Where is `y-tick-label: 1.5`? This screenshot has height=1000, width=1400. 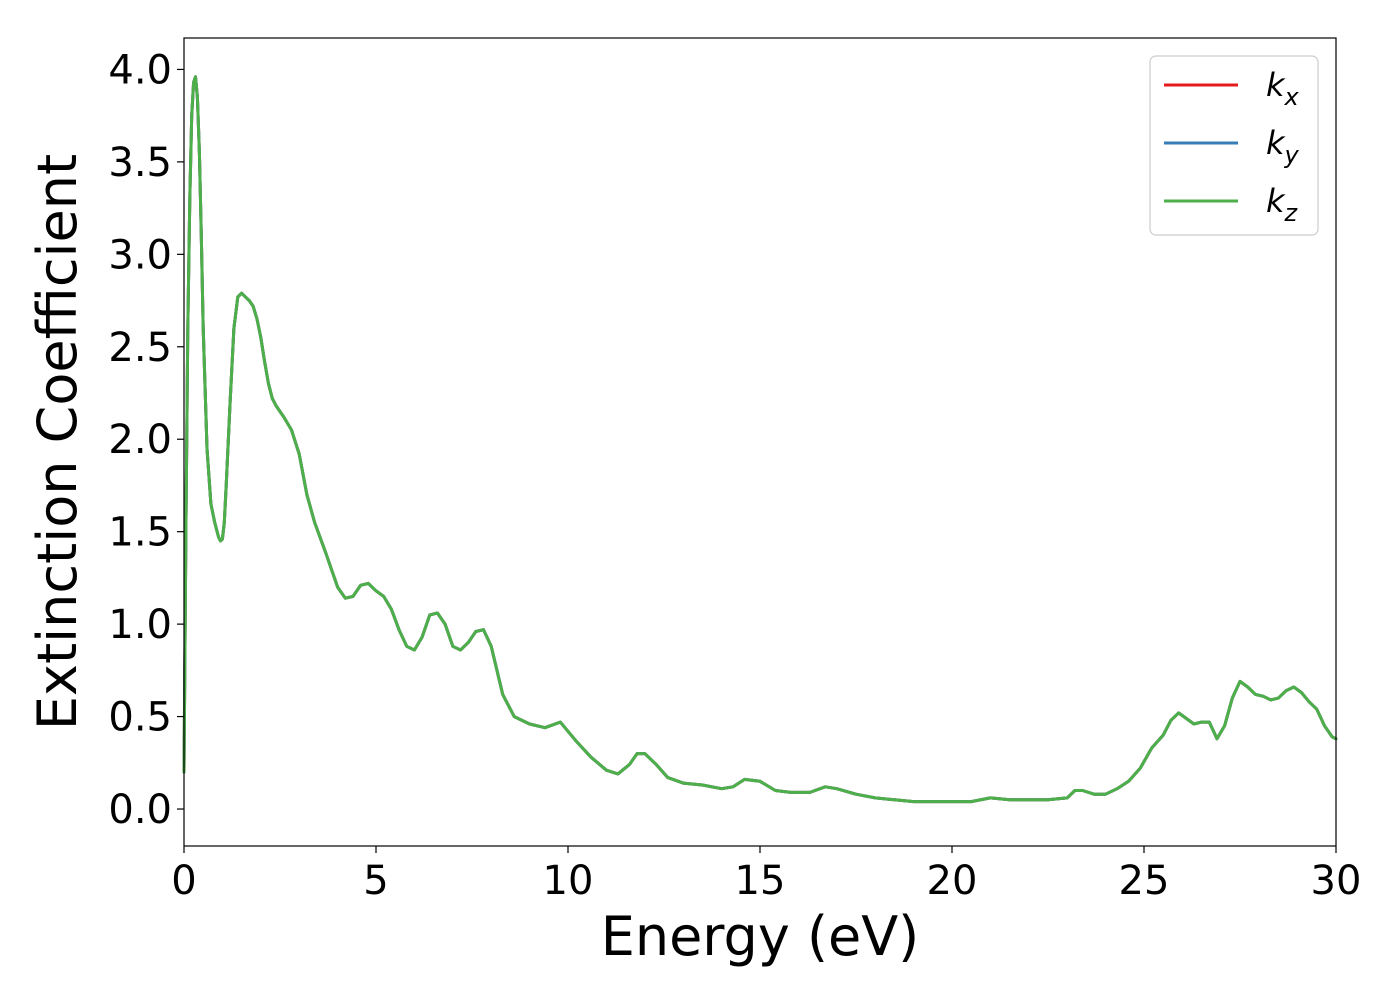
y-tick-label: 1.5 is located at coordinates (140, 533).